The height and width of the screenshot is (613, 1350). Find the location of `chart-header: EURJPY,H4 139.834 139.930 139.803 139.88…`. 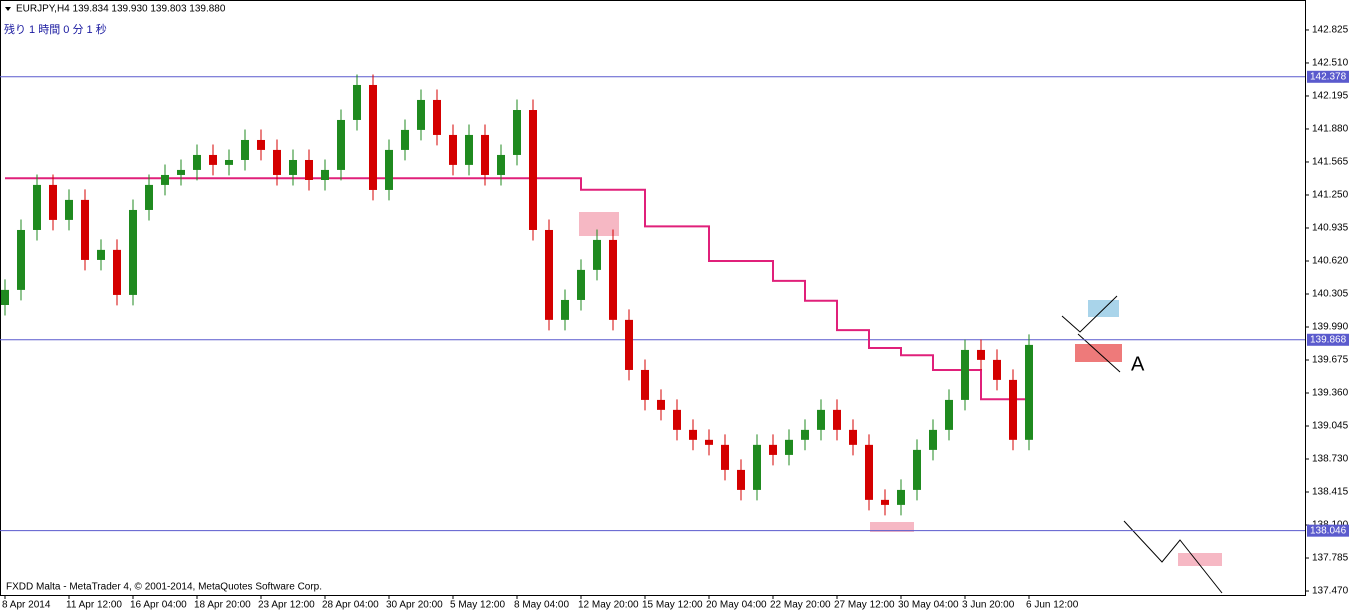

chart-header: EURJPY,H4 139.834 139.930 139.803 139.88… is located at coordinates (121, 9).